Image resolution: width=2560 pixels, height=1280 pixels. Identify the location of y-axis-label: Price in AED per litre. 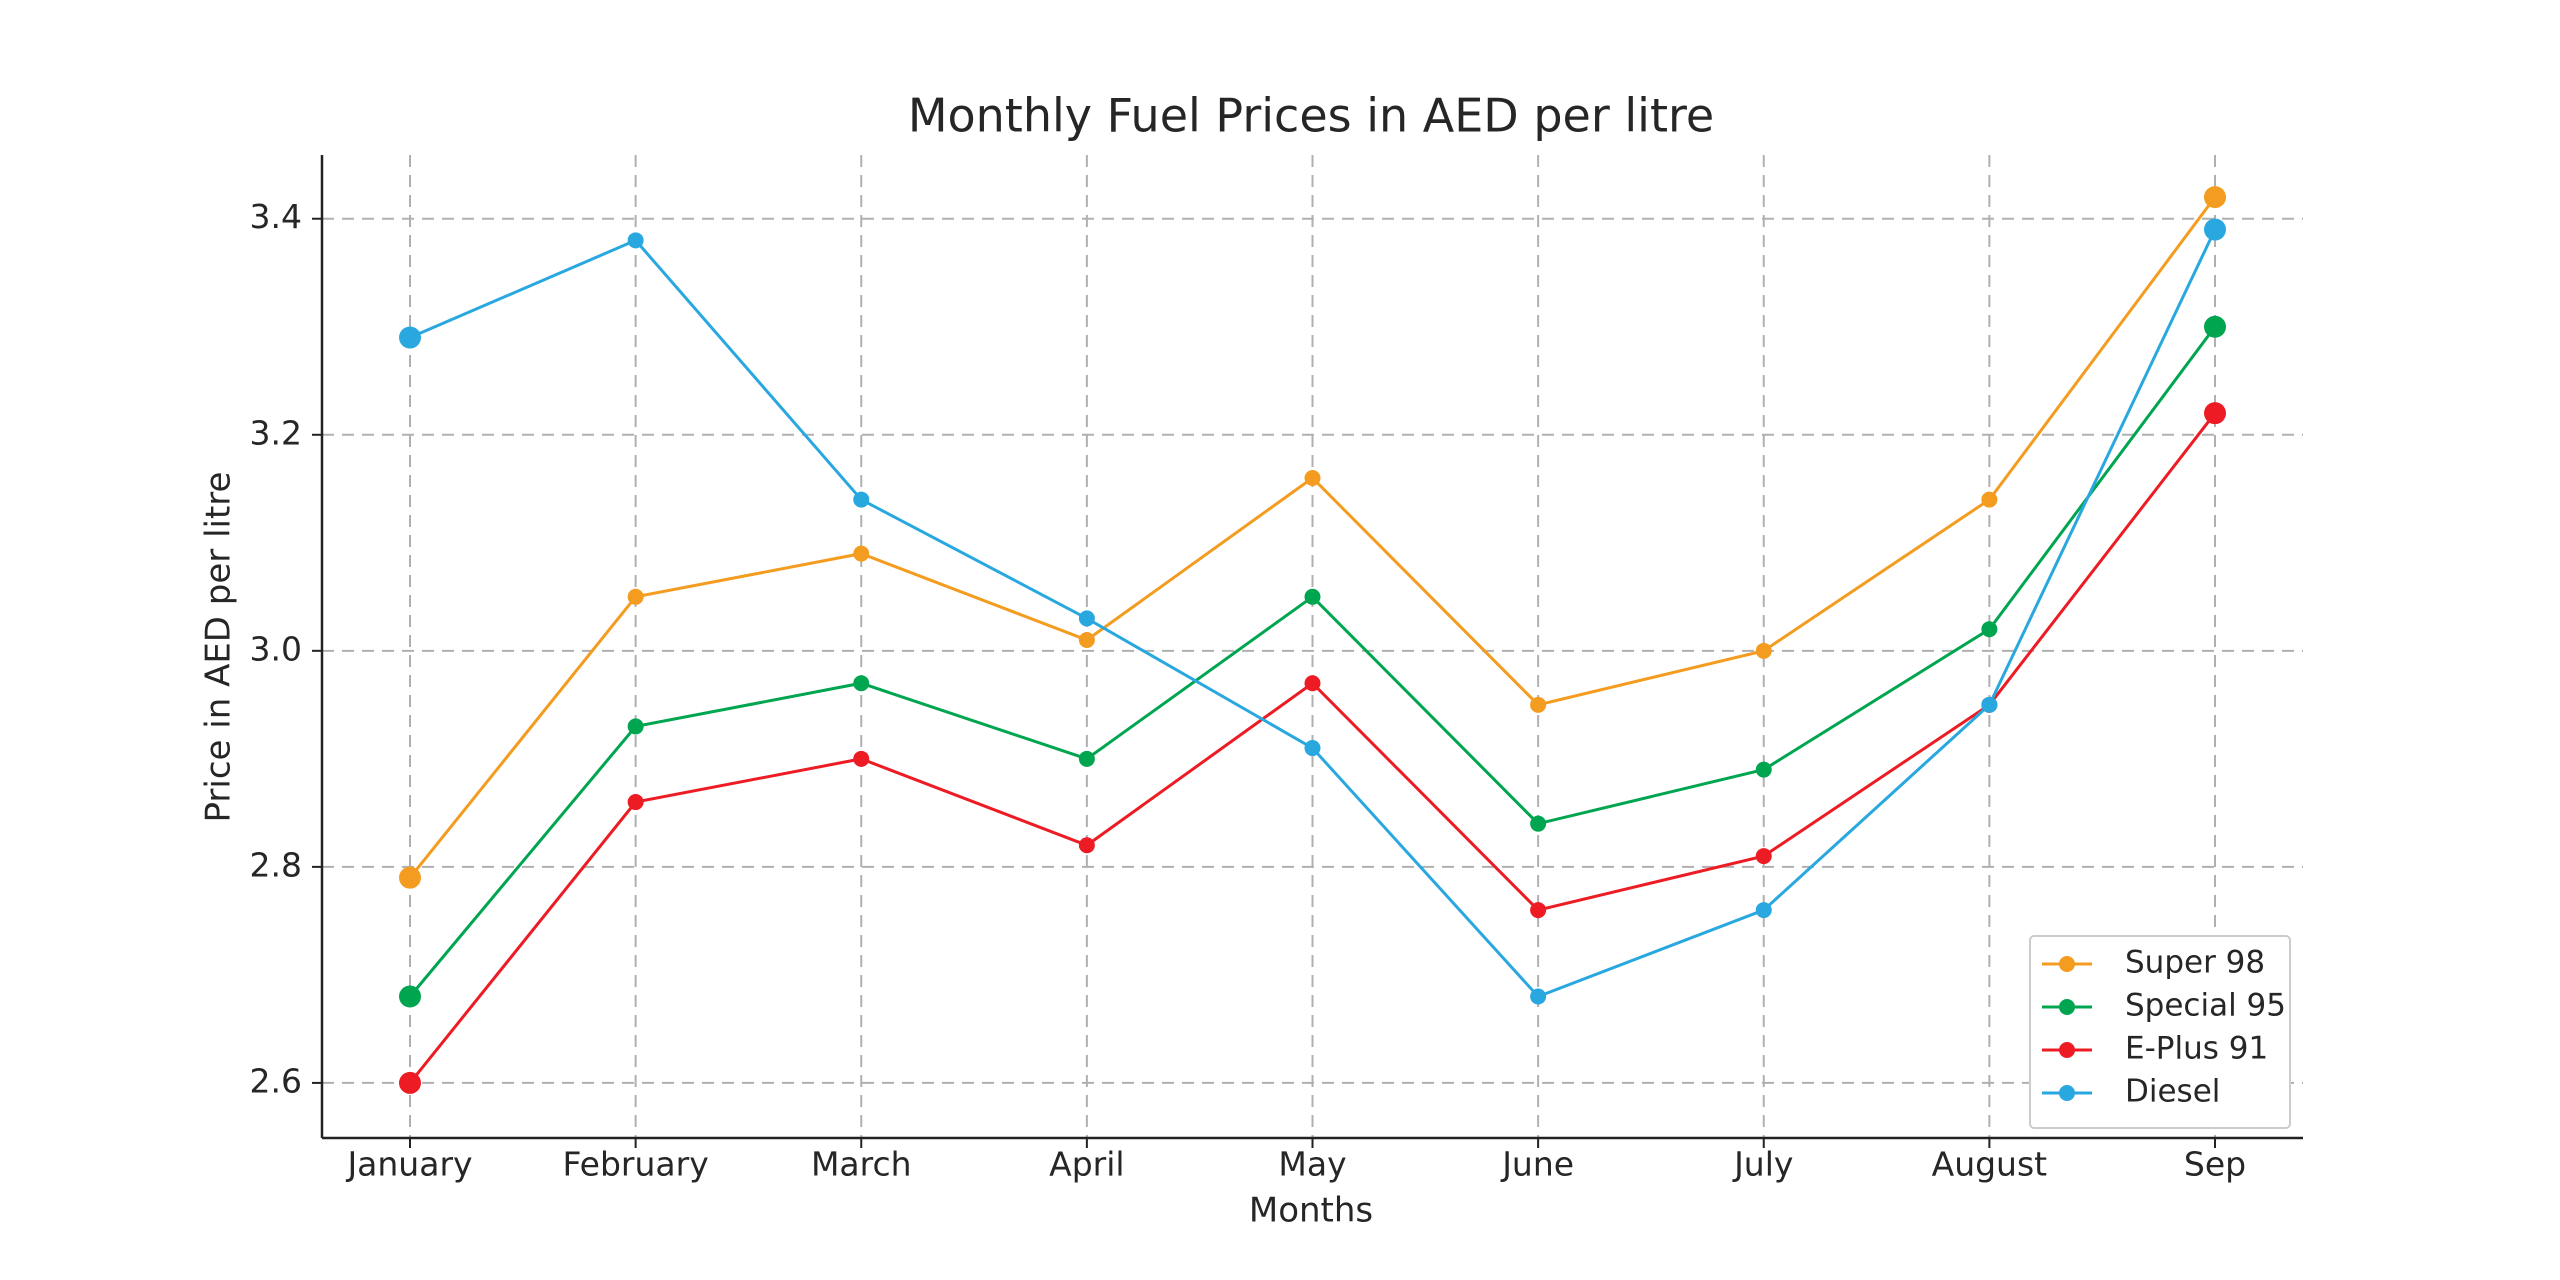
(219, 647).